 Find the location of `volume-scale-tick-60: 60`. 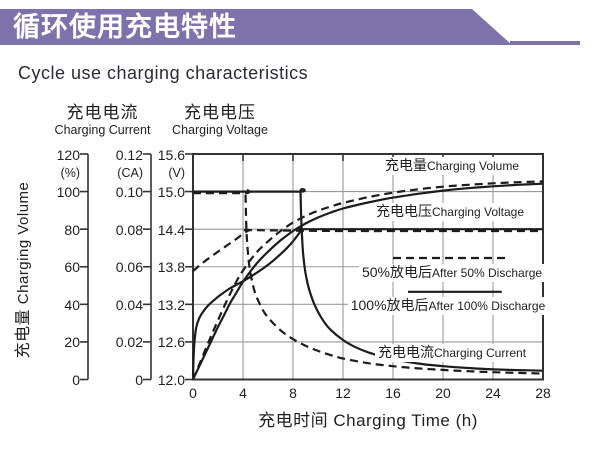

volume-scale-tick-60: 60 is located at coordinates (72, 267).